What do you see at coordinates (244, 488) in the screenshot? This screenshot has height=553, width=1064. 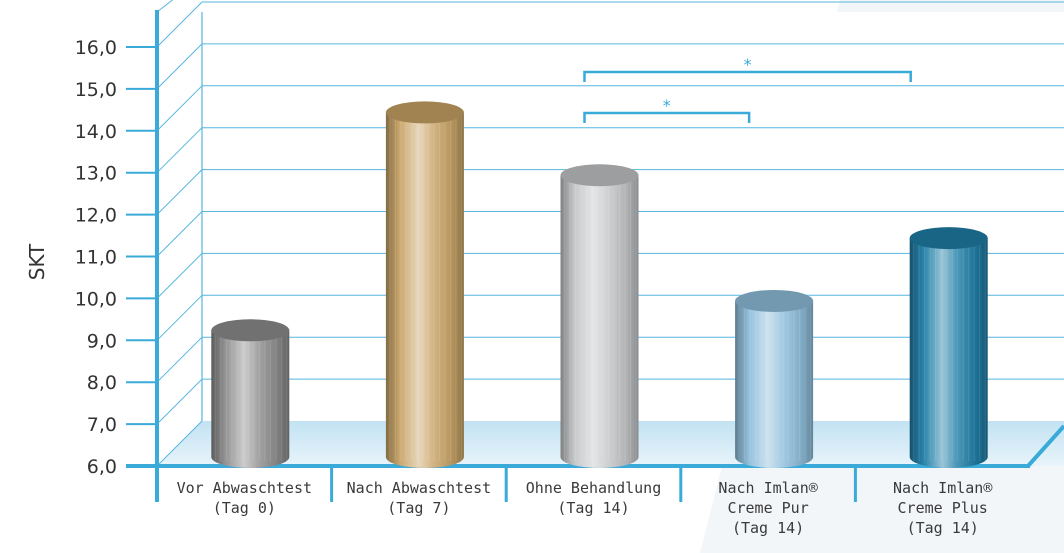 I see `x-category-label: Vor Abwaschtest` at bounding box center [244, 488].